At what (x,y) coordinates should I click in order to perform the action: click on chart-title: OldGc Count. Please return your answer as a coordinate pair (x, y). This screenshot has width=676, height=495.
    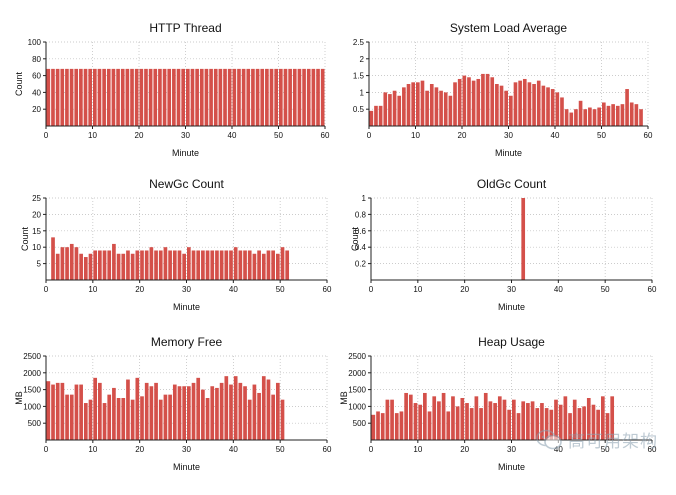
    Looking at the image, I should click on (512, 184).